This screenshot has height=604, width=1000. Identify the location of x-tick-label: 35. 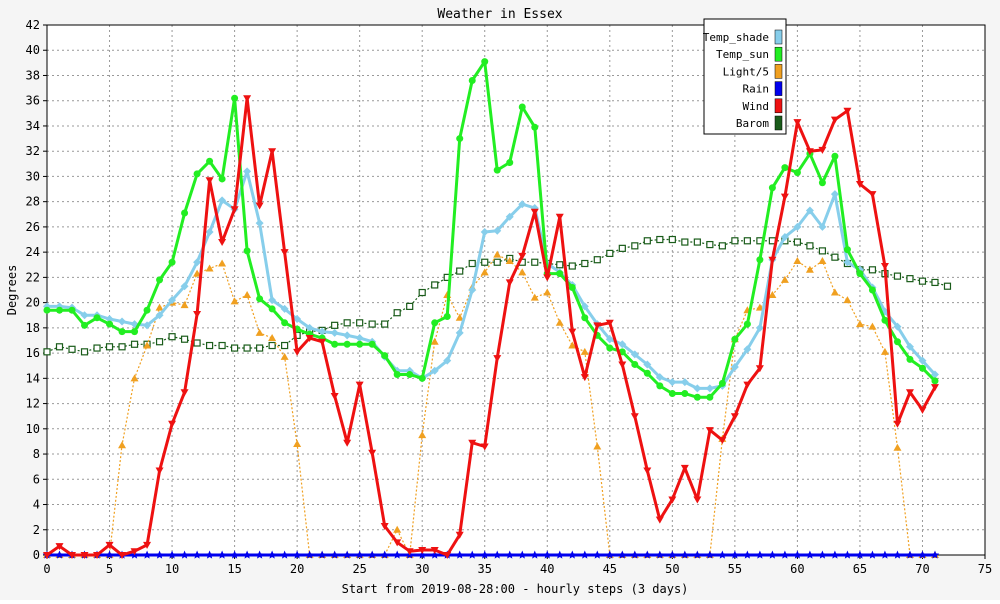
(485, 569).